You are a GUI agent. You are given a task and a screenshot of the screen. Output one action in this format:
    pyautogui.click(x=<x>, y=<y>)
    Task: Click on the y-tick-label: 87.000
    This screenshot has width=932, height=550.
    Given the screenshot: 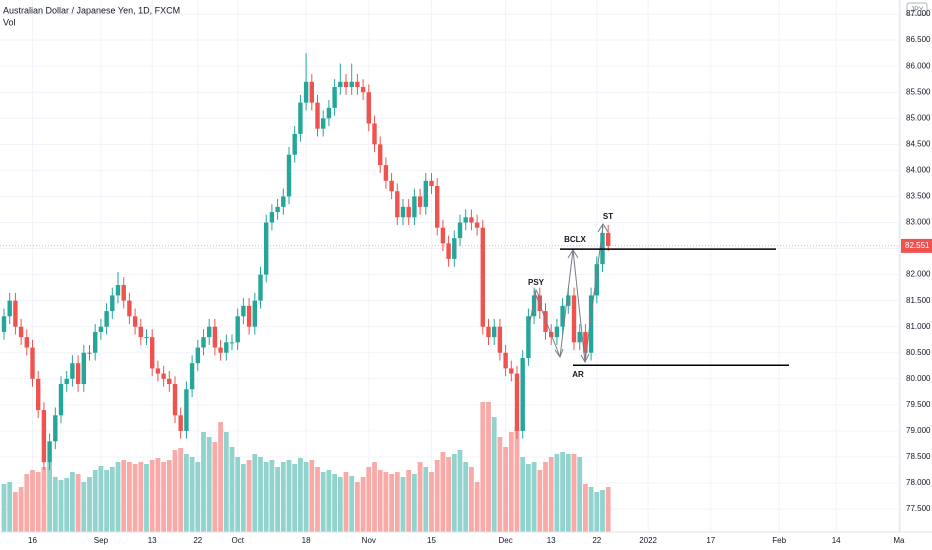 What is the action you would take?
    pyautogui.click(x=918, y=13)
    